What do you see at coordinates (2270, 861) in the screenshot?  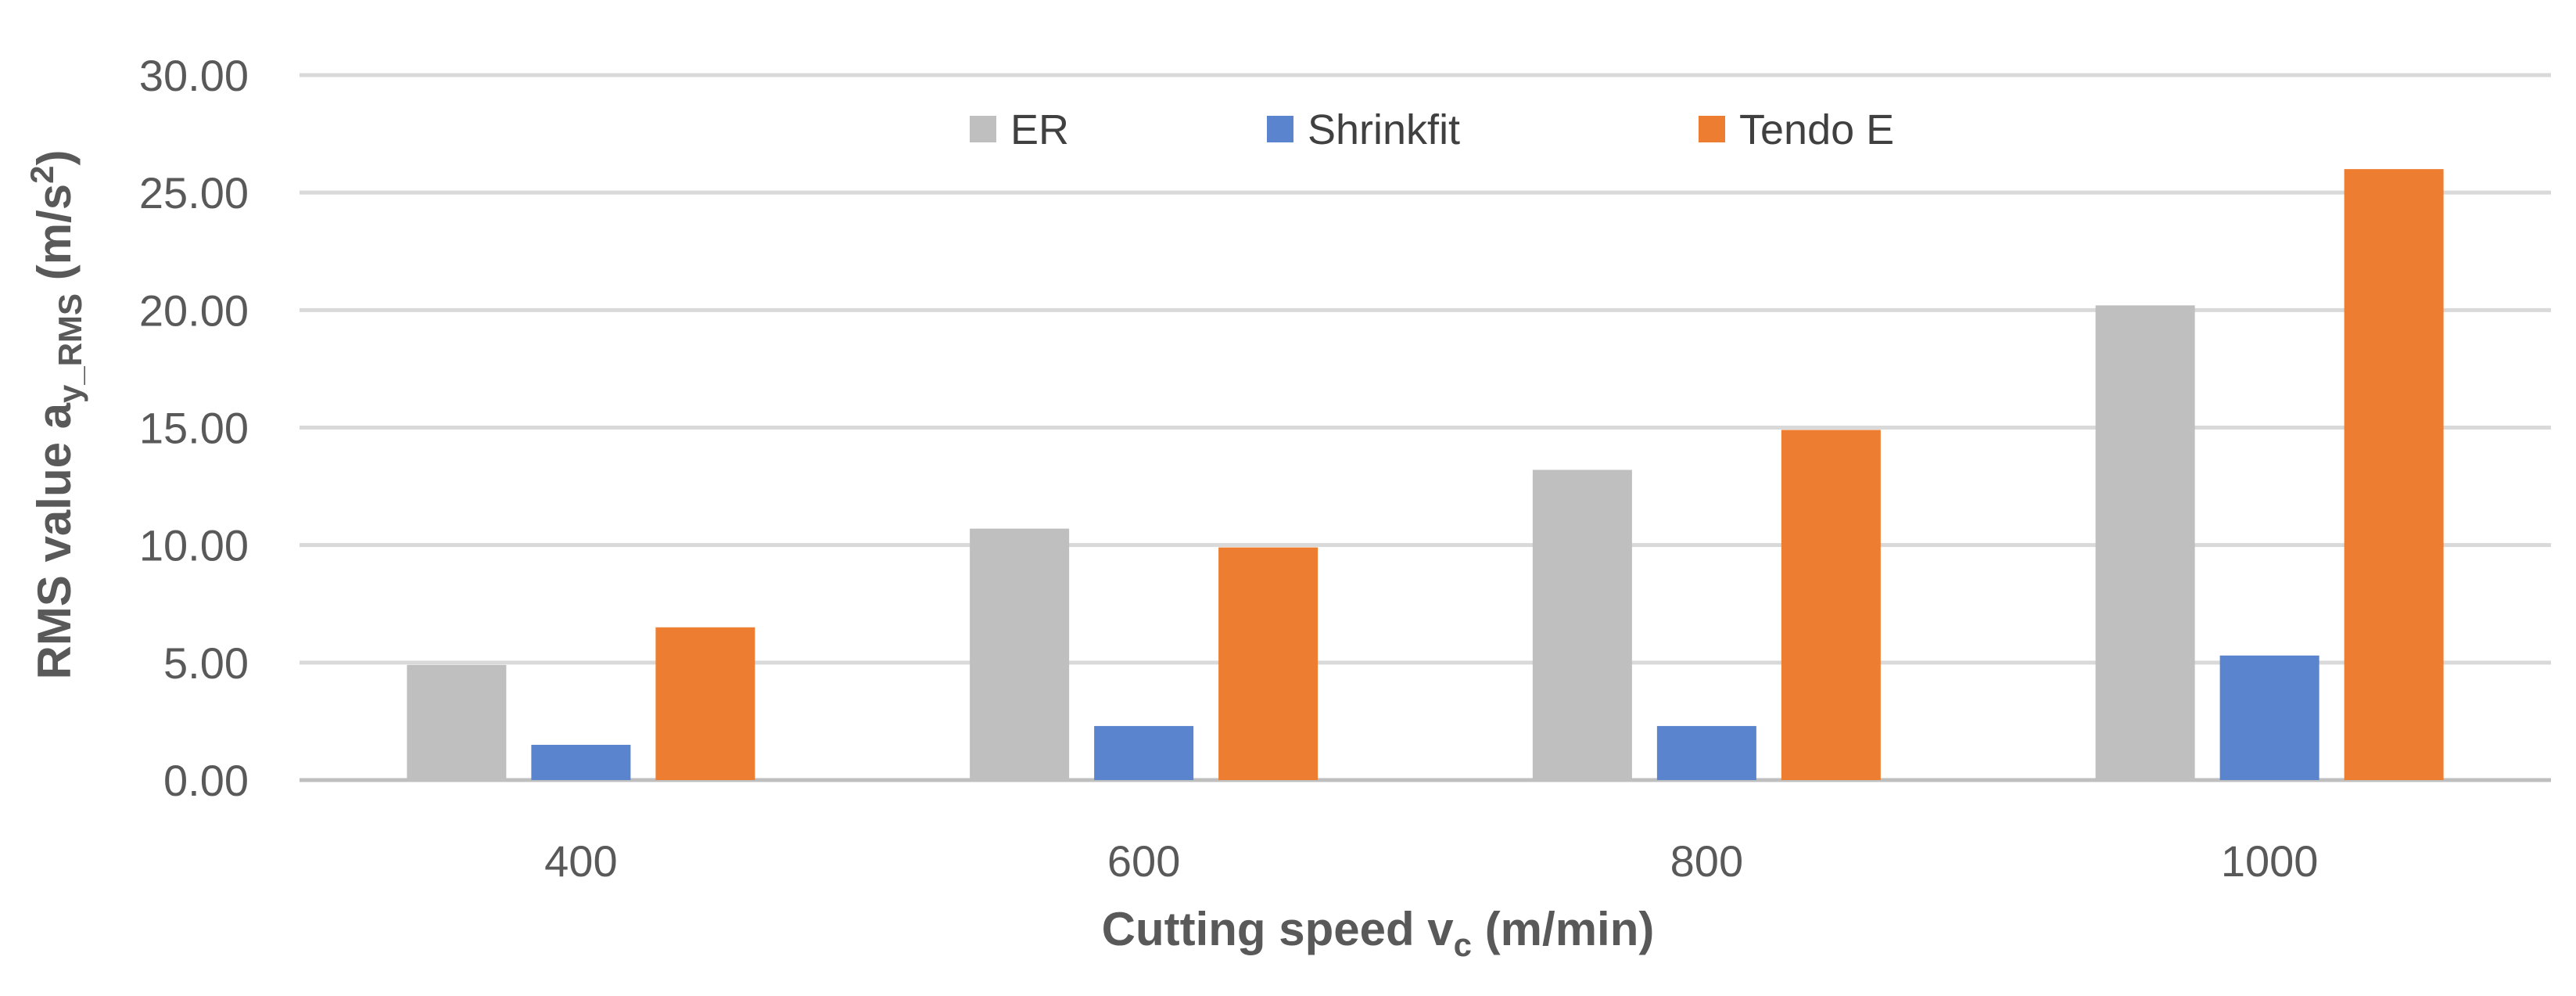 I see `x-tick-label: 1000` at bounding box center [2270, 861].